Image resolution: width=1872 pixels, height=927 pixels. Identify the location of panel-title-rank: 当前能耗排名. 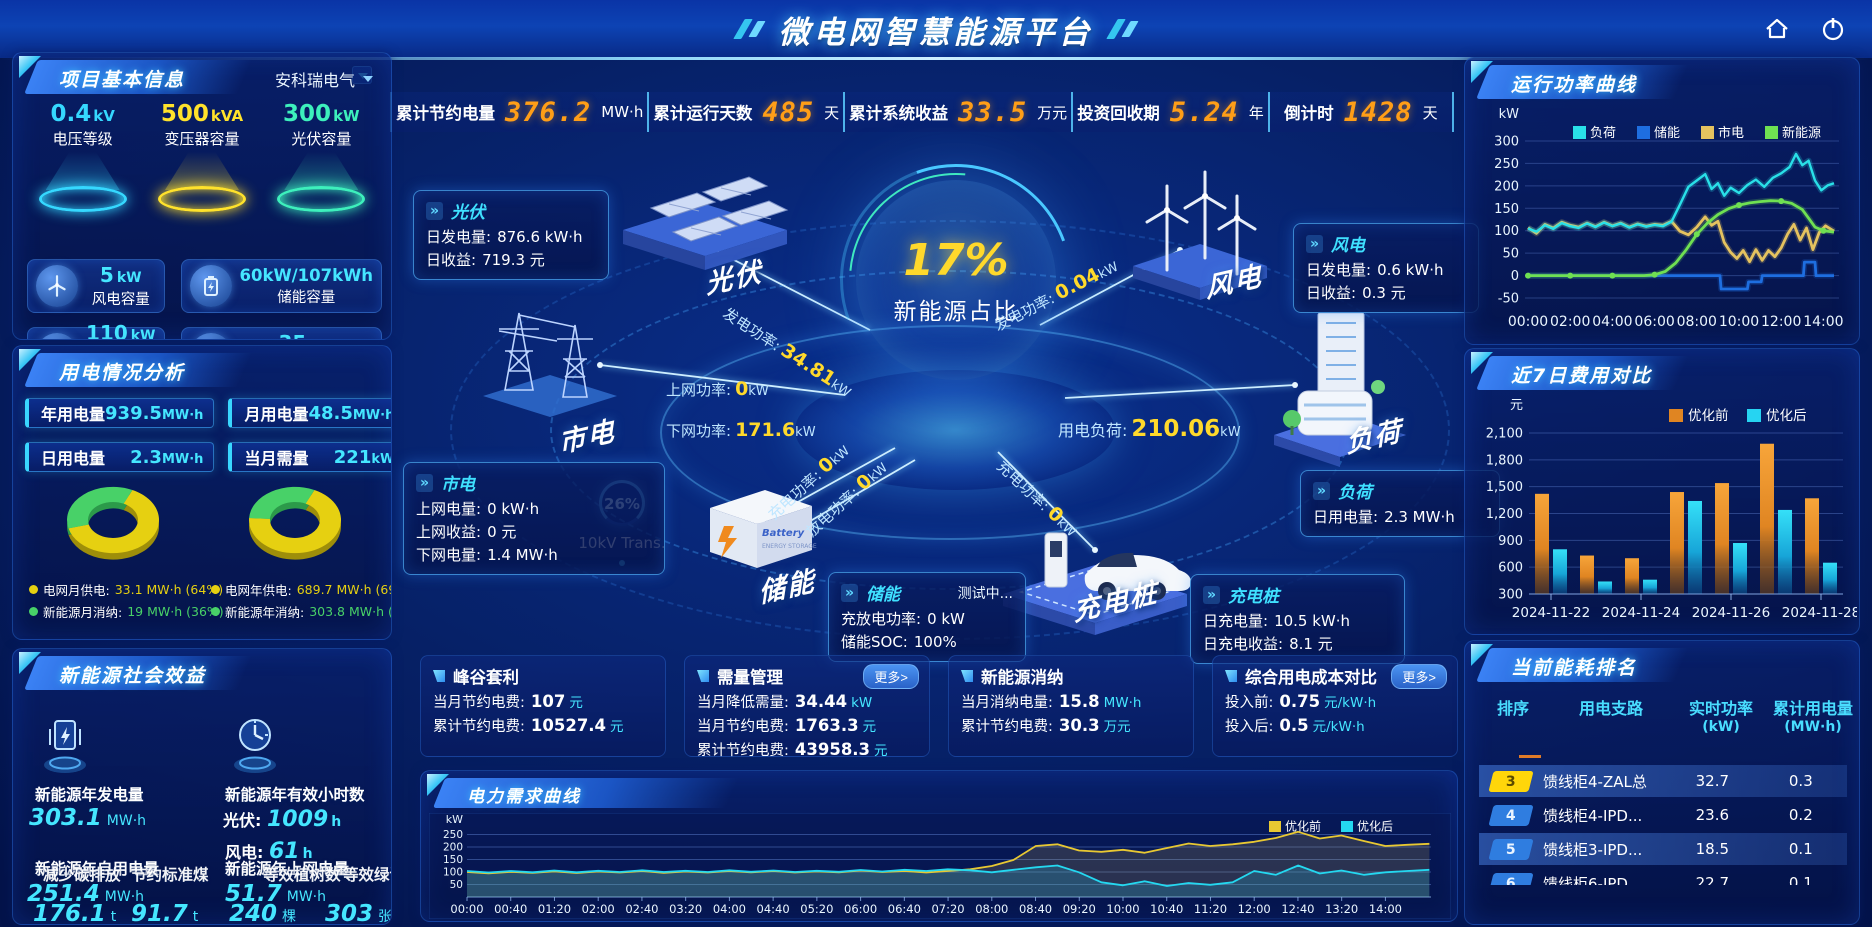
(1574, 668).